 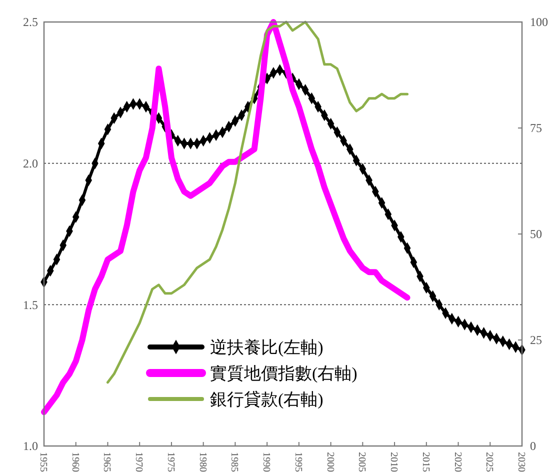 What do you see at coordinates (457, 462) in the screenshot?
I see `x-tick-label: 2020` at bounding box center [457, 462].